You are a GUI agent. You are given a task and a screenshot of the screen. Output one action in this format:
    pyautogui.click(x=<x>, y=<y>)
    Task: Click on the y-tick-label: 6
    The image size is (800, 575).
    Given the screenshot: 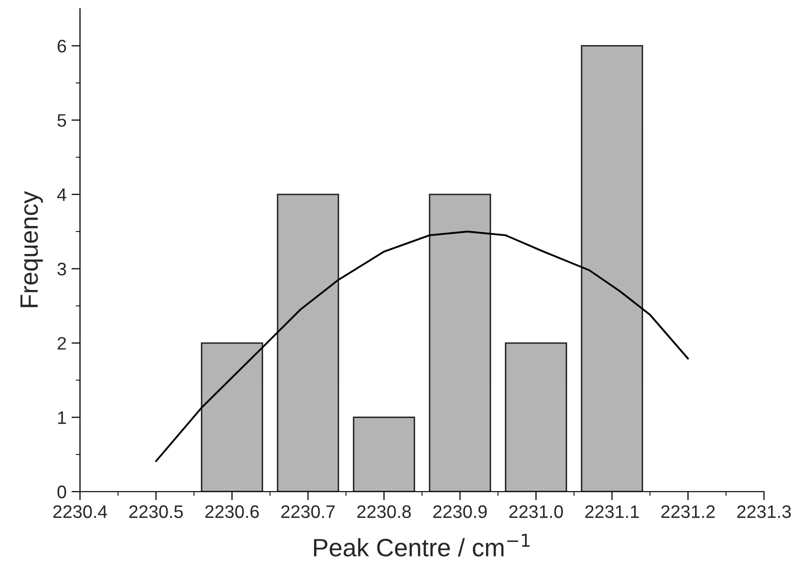 What is the action you would take?
    pyautogui.click(x=62, y=46)
    